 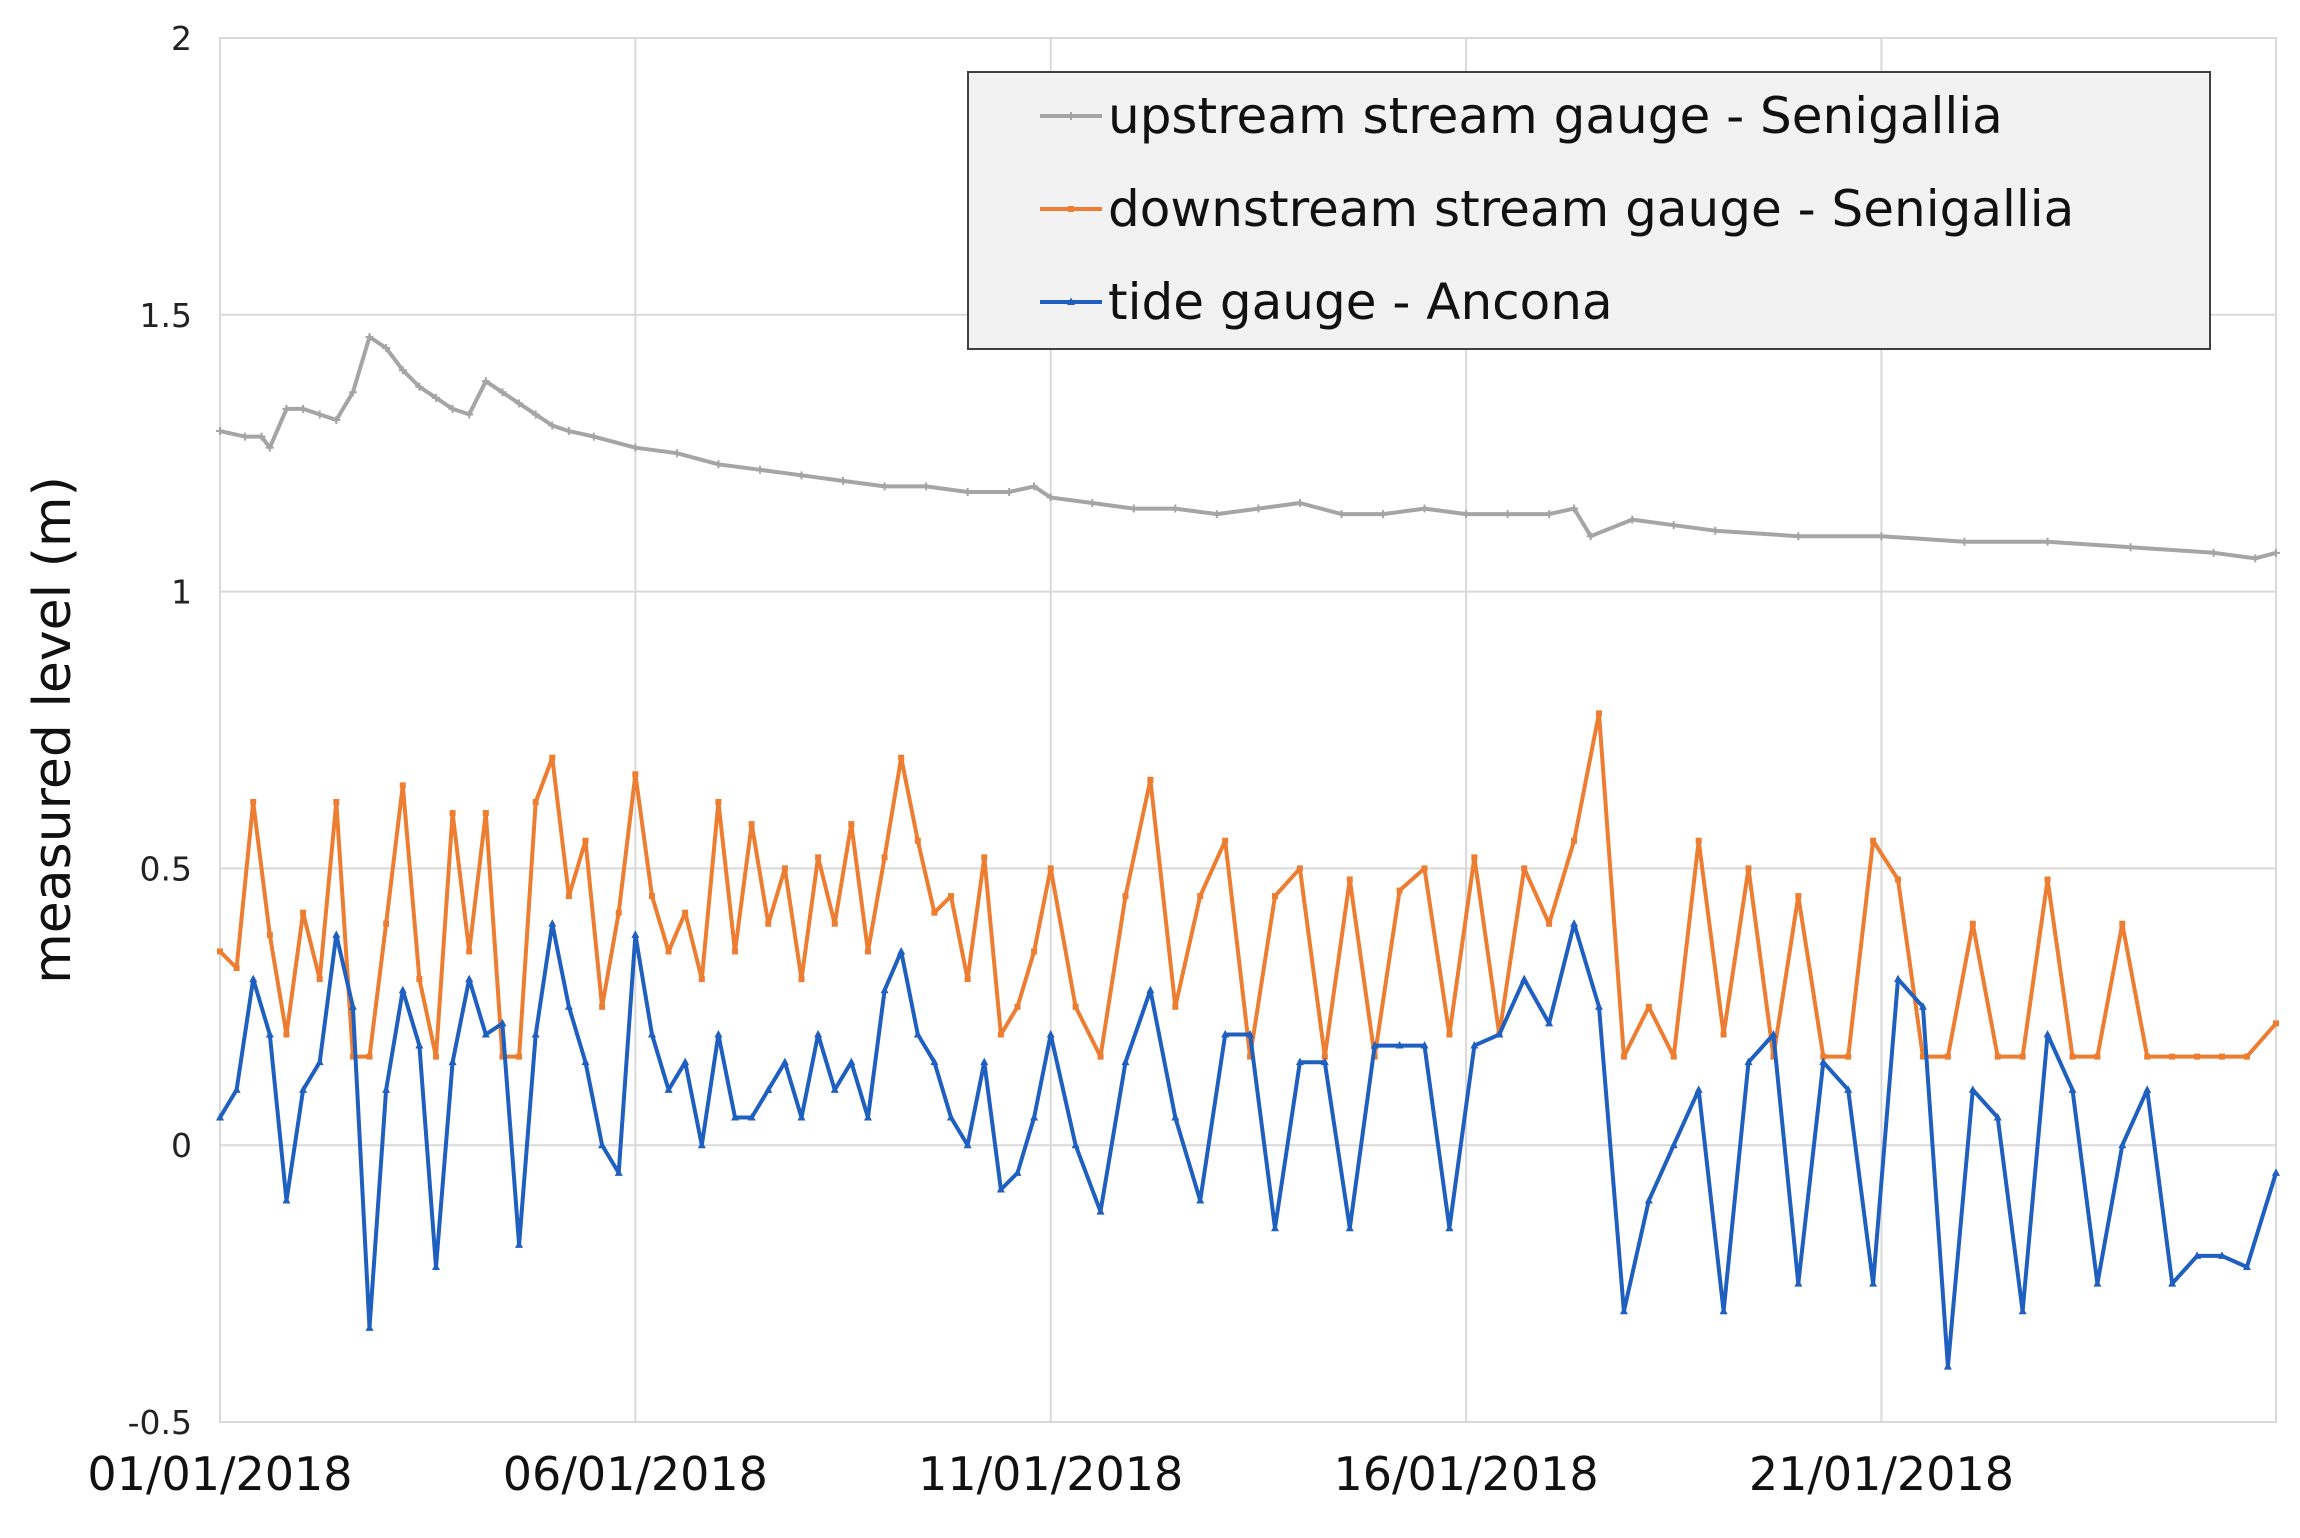 I want to click on y-axis-ticks: -0.5 0 0.5 1 1.5 2, so click(x=160, y=730).